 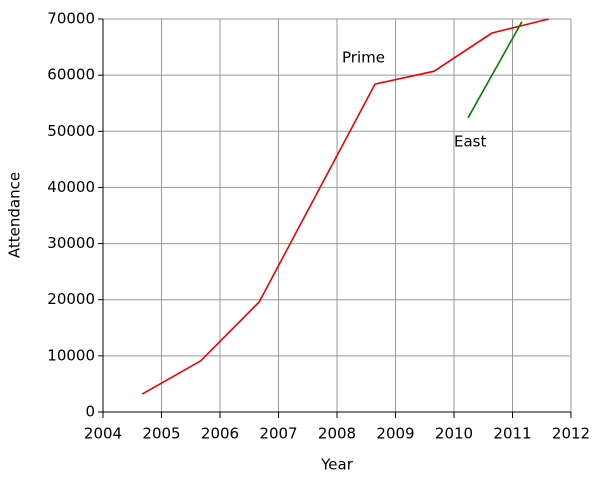 I want to click on y-tick-label: 10000, so click(x=71, y=355).